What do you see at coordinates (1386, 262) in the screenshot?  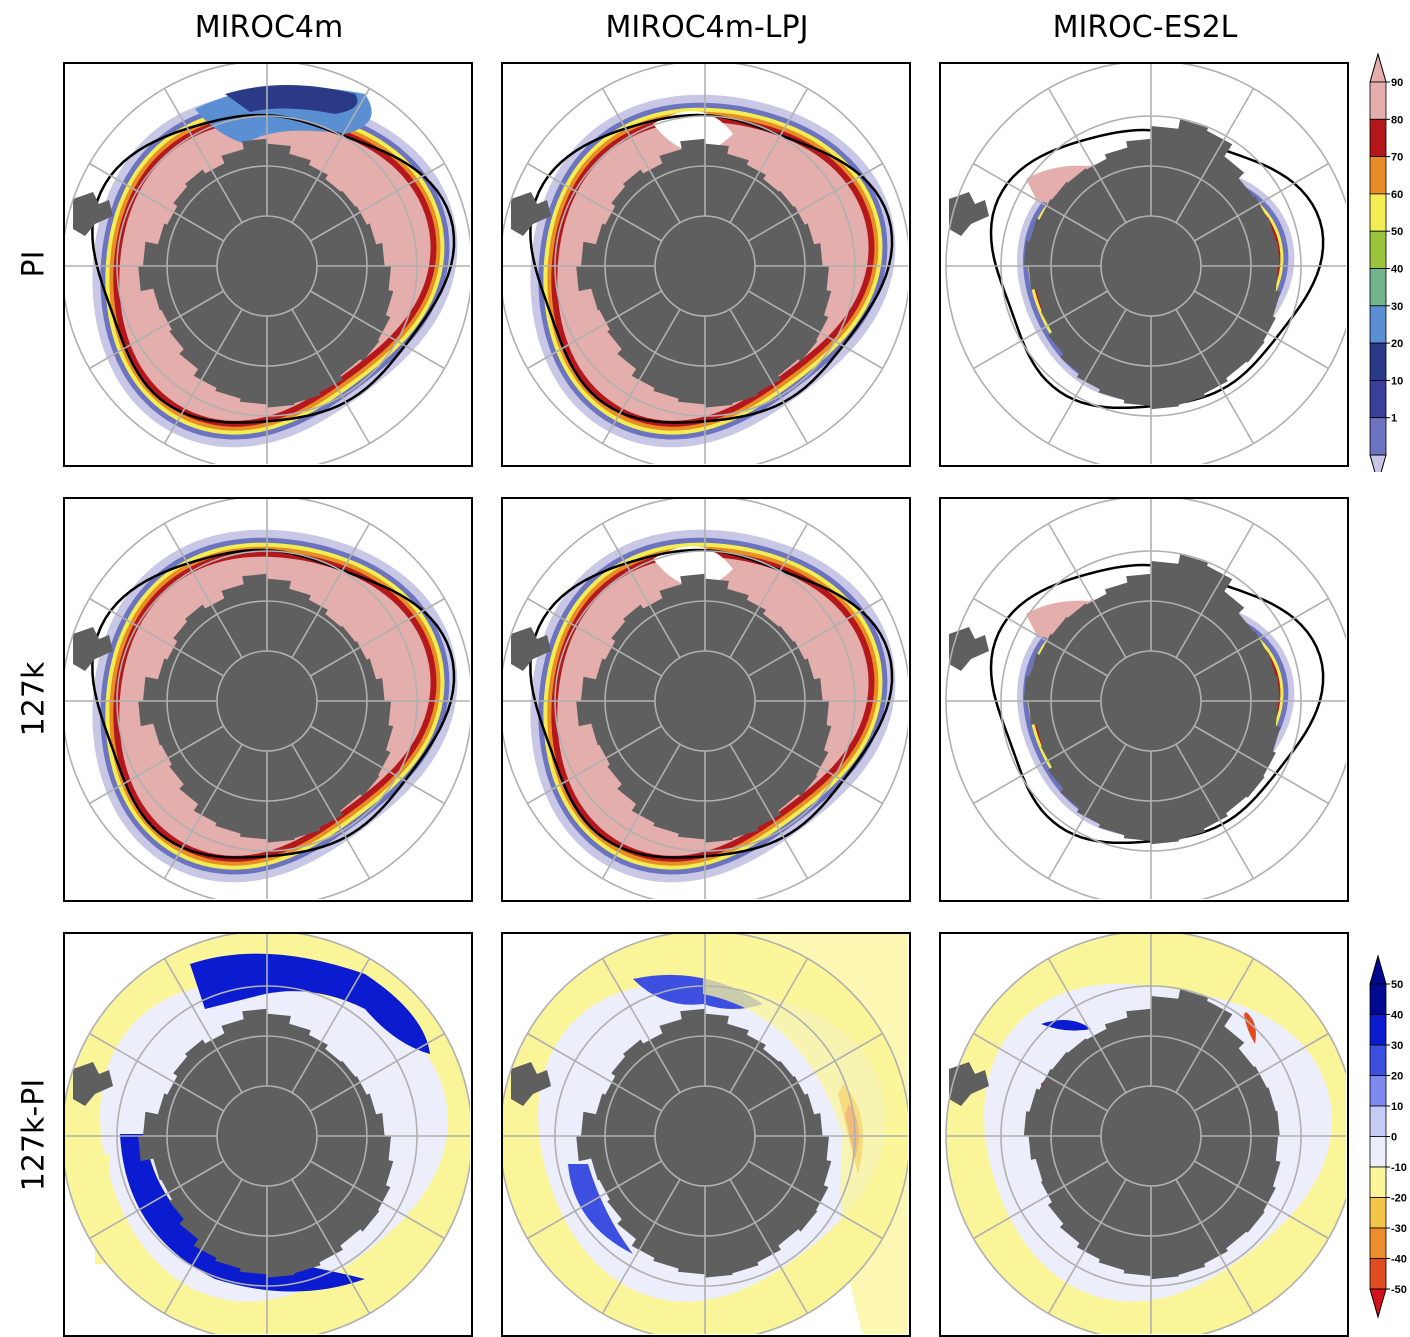 I see `colorbar-sea-ice-concentration: 90 80 70 60 50 40 30 20 10 1` at bounding box center [1386, 262].